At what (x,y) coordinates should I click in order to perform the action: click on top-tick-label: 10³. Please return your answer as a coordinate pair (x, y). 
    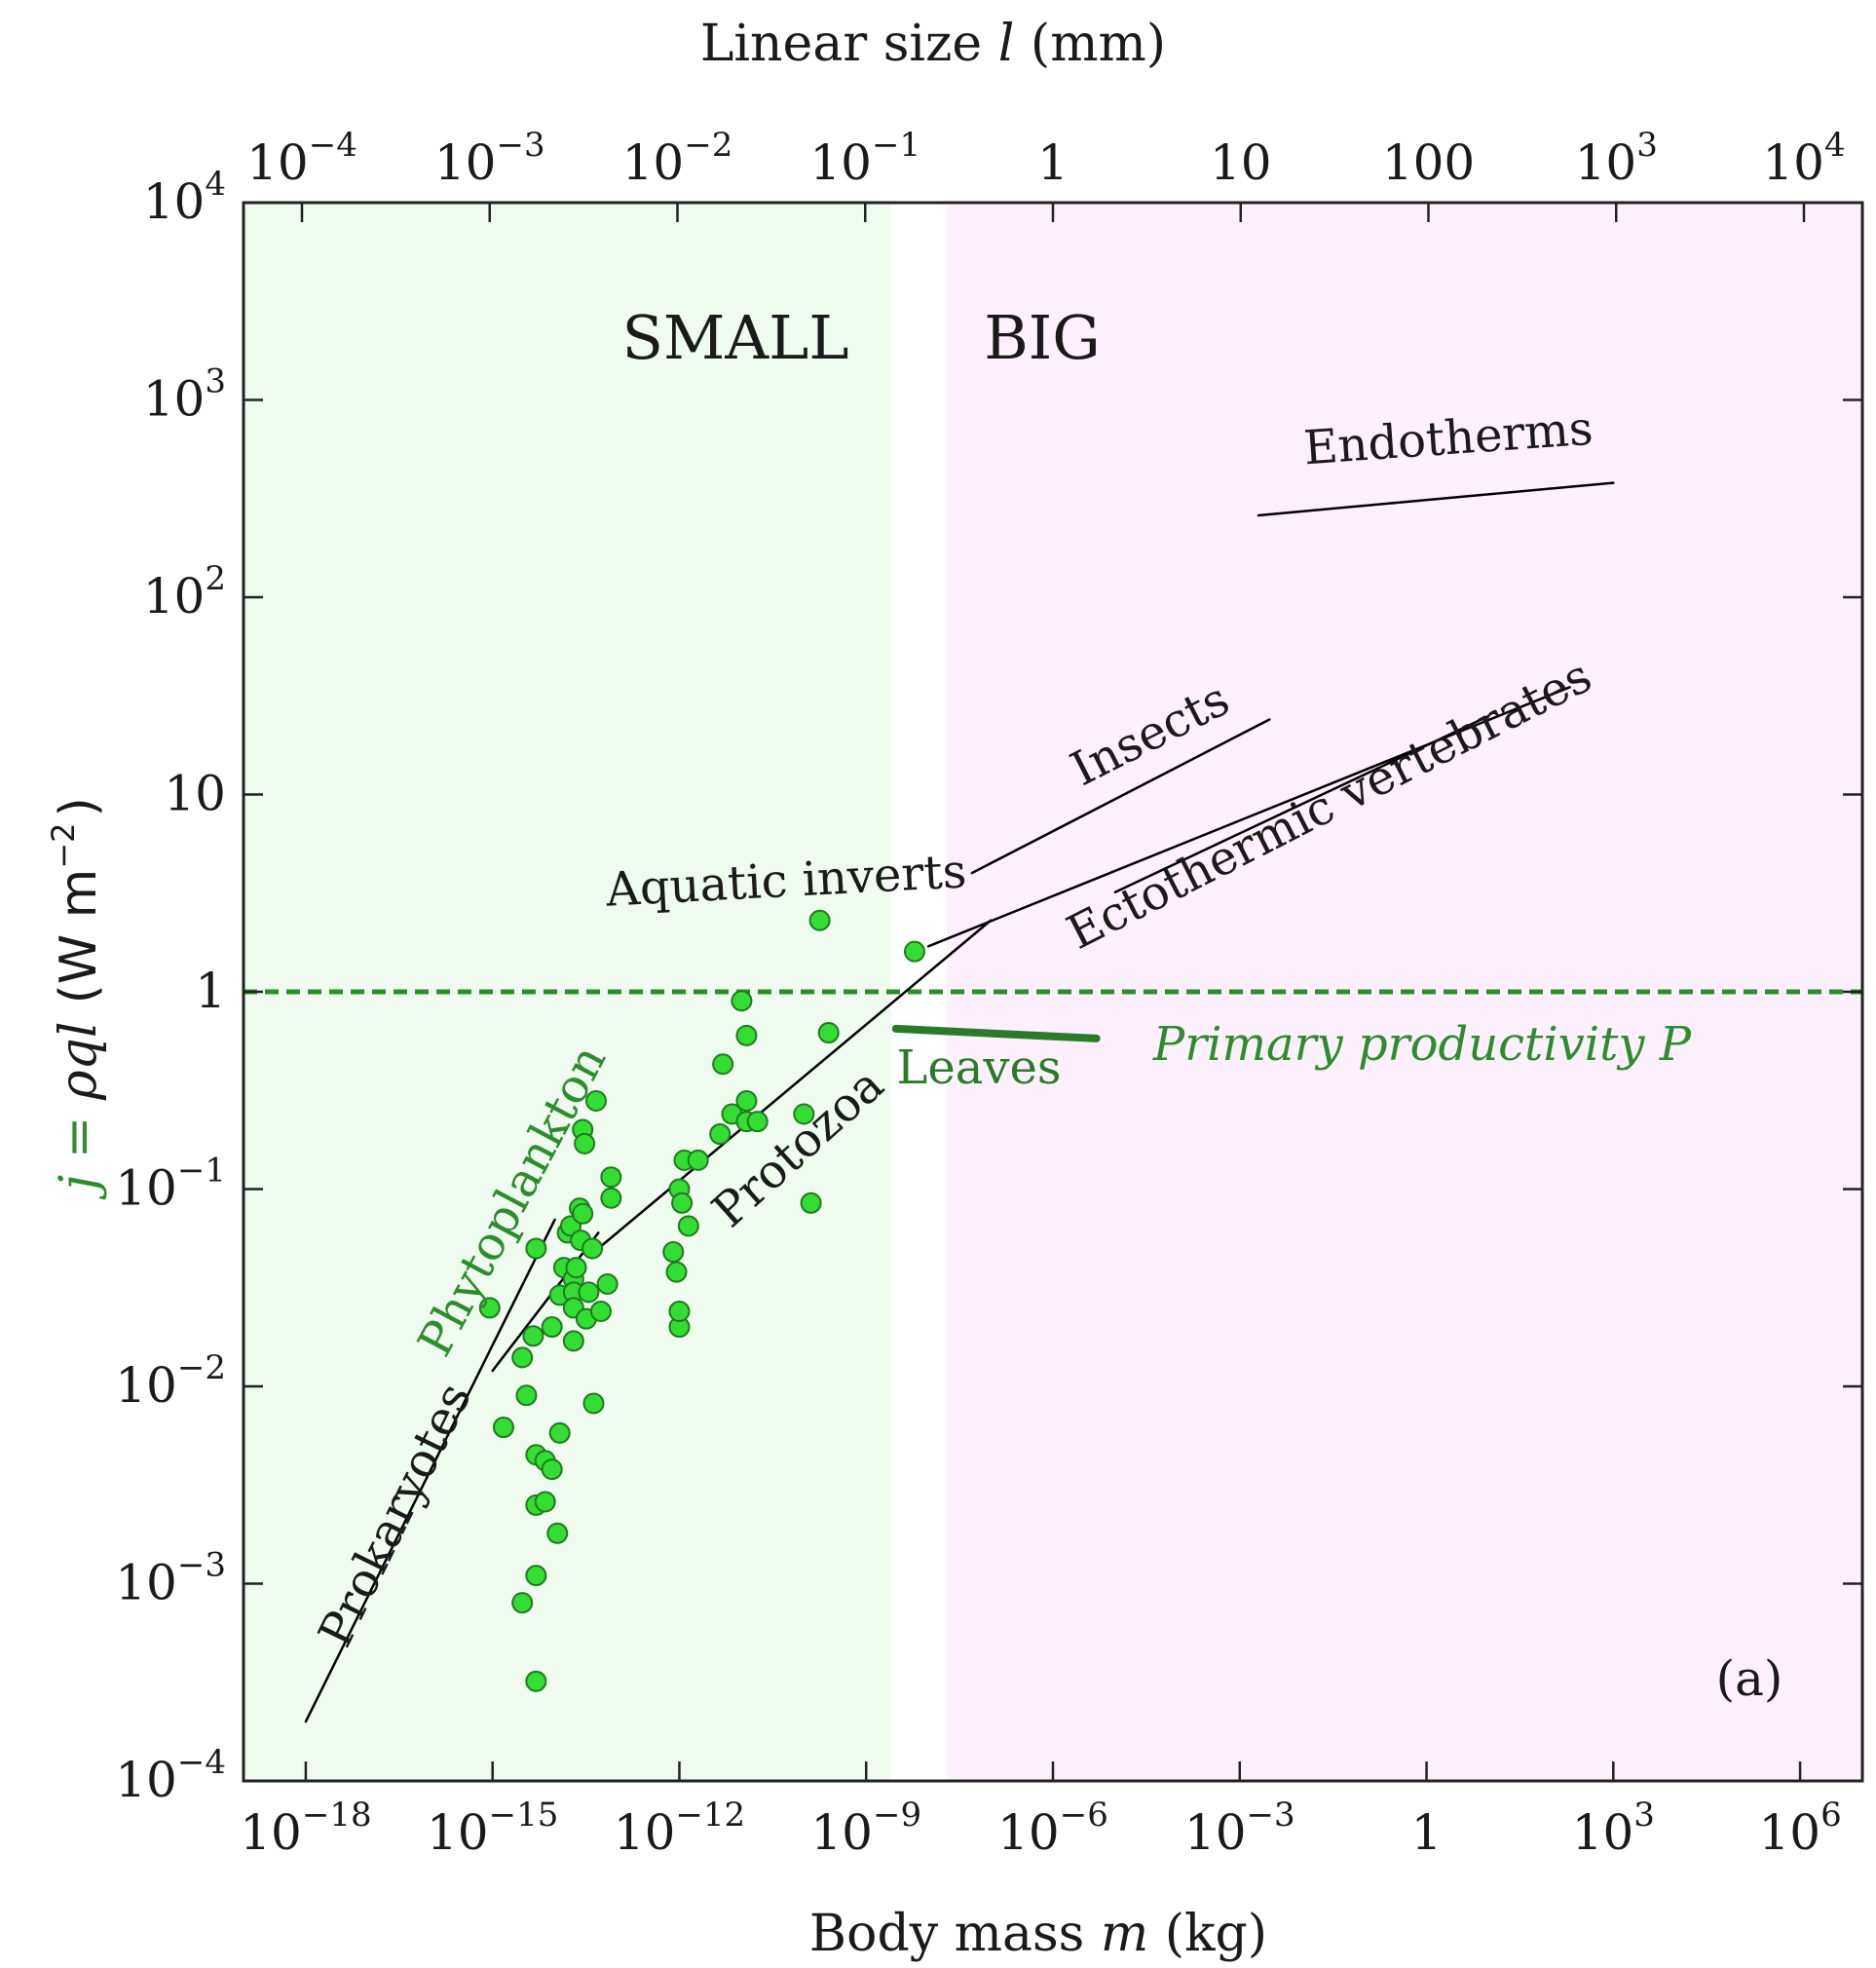
    Looking at the image, I should click on (1617, 158).